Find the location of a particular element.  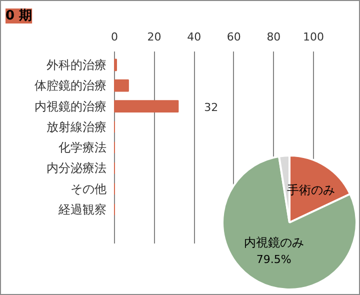

x-tick-label: 40 is located at coordinates (194, 37).